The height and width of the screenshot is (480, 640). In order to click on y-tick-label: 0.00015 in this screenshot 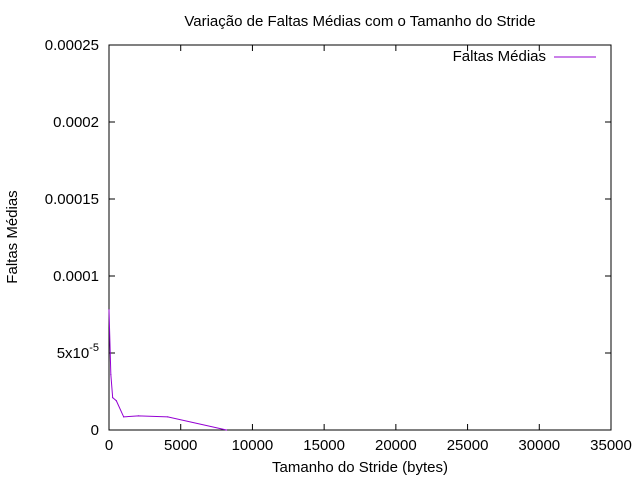, I will do `click(72, 199)`.